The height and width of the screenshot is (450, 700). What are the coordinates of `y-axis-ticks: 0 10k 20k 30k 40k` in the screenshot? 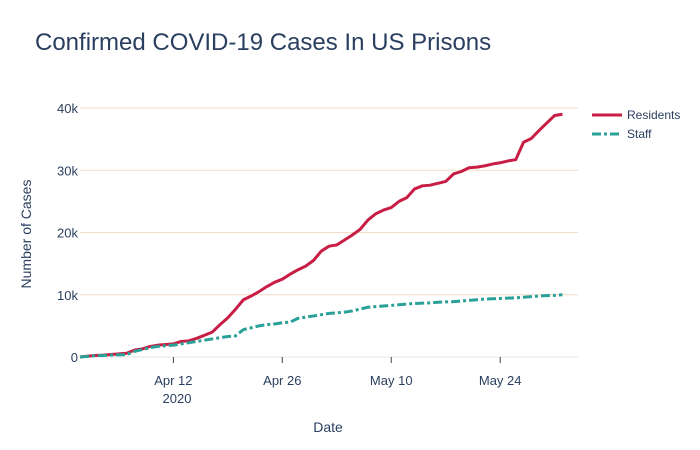 It's located at (67, 233).